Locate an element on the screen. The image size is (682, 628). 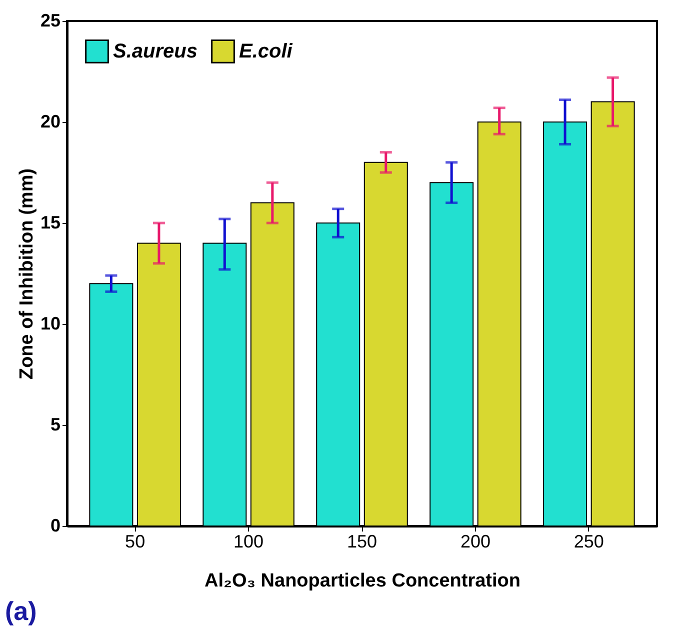
x-tick-label: 150 is located at coordinates (362, 542).